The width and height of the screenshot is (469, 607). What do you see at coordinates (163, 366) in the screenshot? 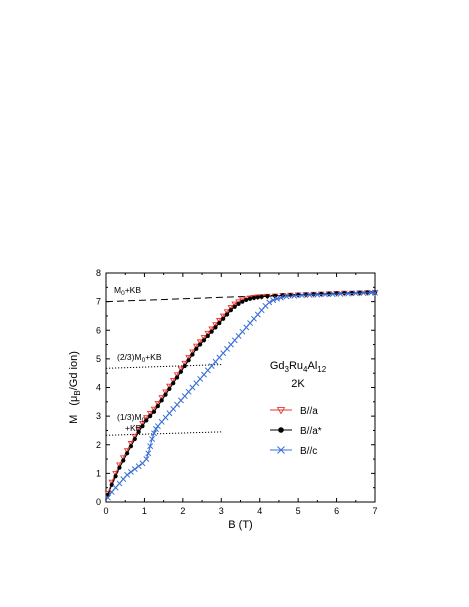
I see `plateau-reference-line` at bounding box center [163, 366].